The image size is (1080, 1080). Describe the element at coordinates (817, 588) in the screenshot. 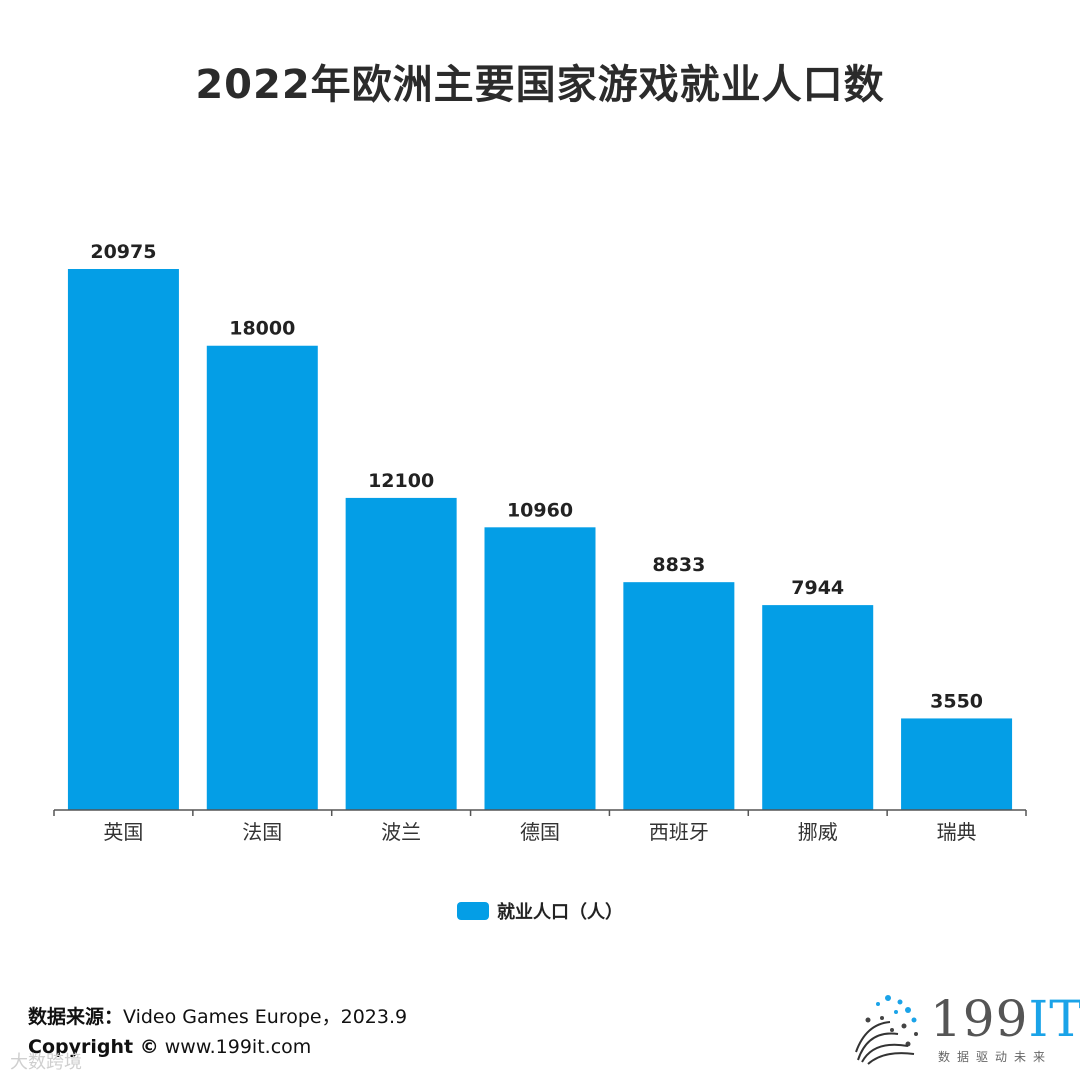

I see `data-label-6: 7944` at that location.